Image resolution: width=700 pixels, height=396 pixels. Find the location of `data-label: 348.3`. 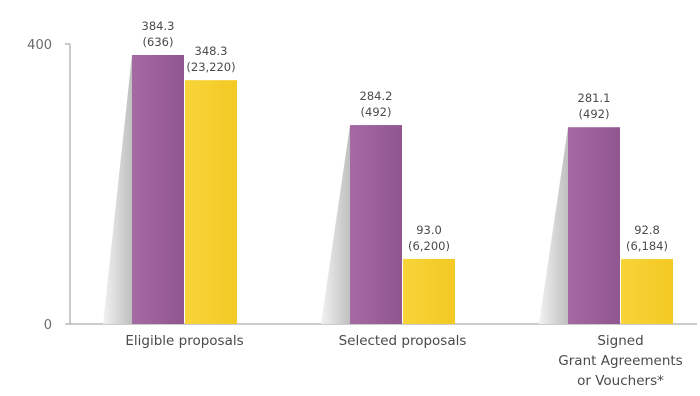

data-label: 348.3 is located at coordinates (211, 51).